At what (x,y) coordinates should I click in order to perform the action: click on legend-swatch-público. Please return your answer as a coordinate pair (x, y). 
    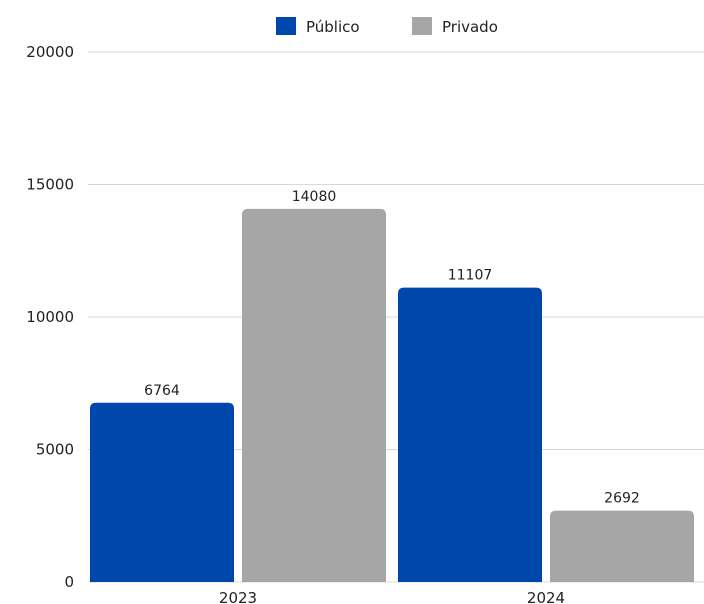
    Looking at the image, I should click on (286, 26).